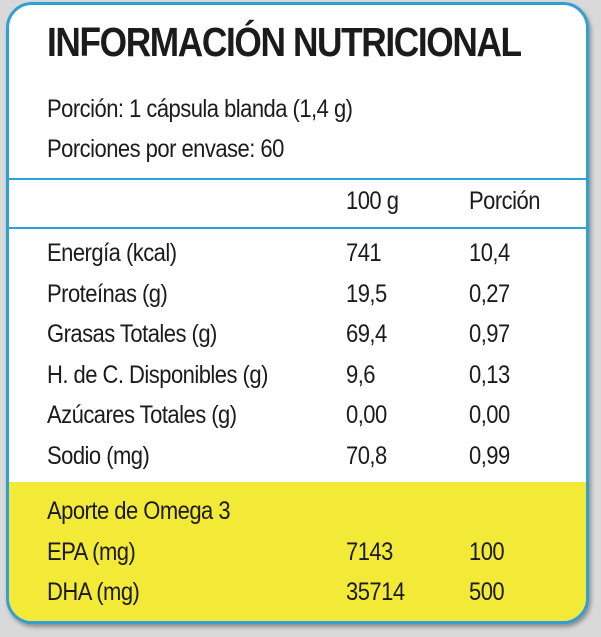  Describe the element at coordinates (489, 294) in the screenshot. I see `value-per-portion: 0,27` at that location.